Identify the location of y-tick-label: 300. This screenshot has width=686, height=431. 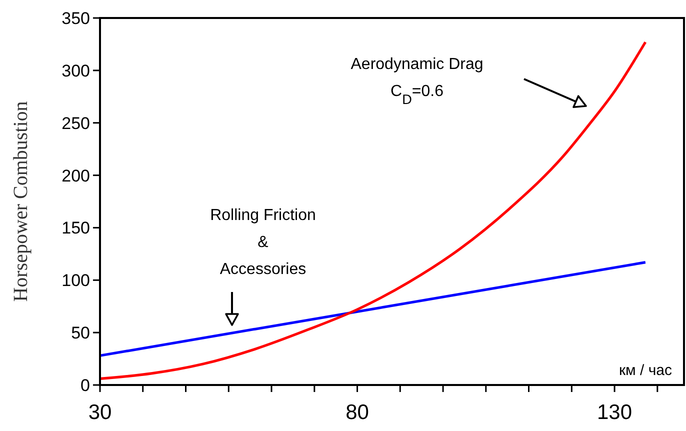
(76, 70).